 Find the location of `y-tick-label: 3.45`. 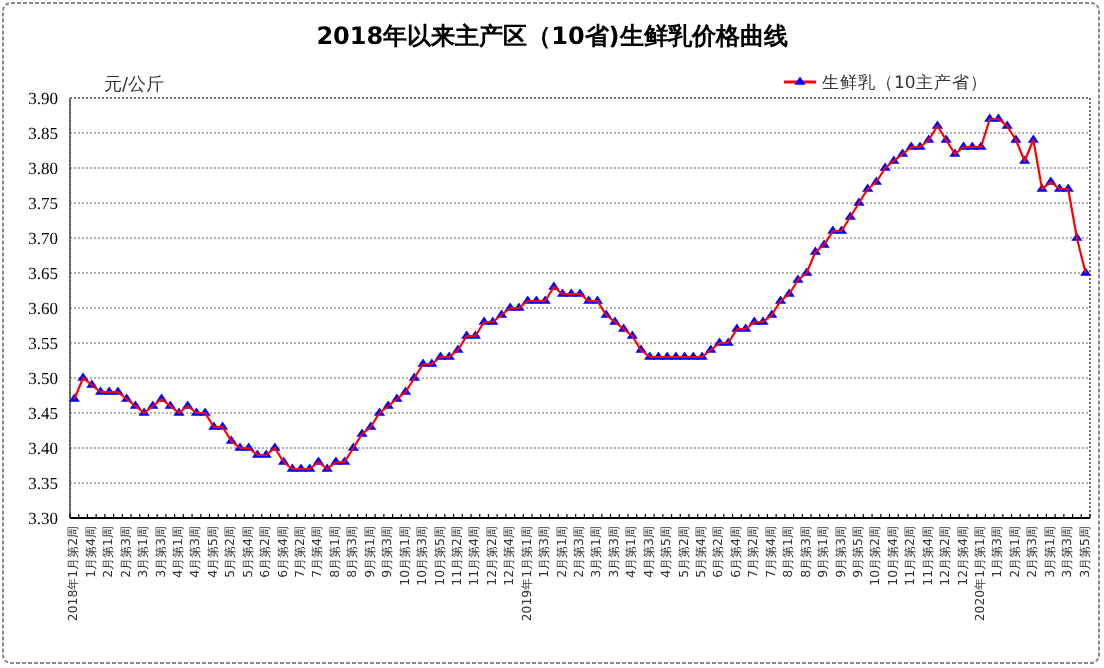

y-tick-label: 3.45 is located at coordinates (43, 413).